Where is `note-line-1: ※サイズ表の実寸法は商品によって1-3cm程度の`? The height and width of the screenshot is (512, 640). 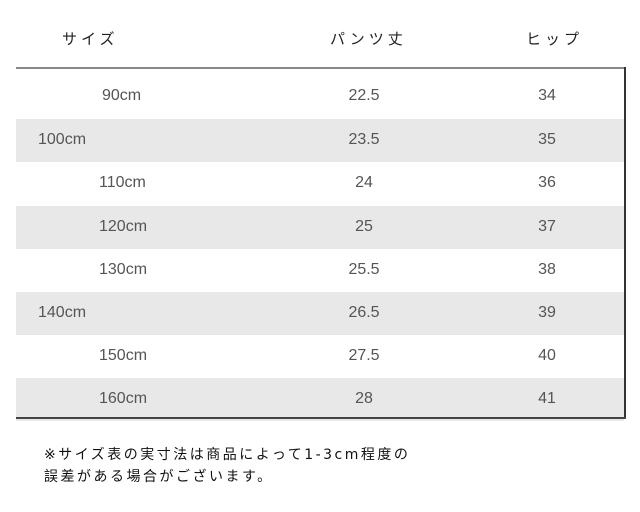
note-line-1: ※サイズ表の実寸法は商品によって1-3cm程度の is located at coordinates (227, 455).